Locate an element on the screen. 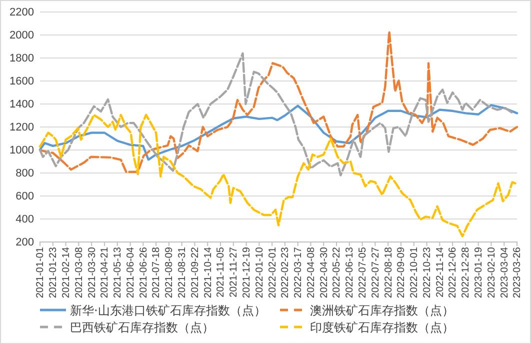  x-tick-label: 2021-09-22 is located at coordinates (195, 272).